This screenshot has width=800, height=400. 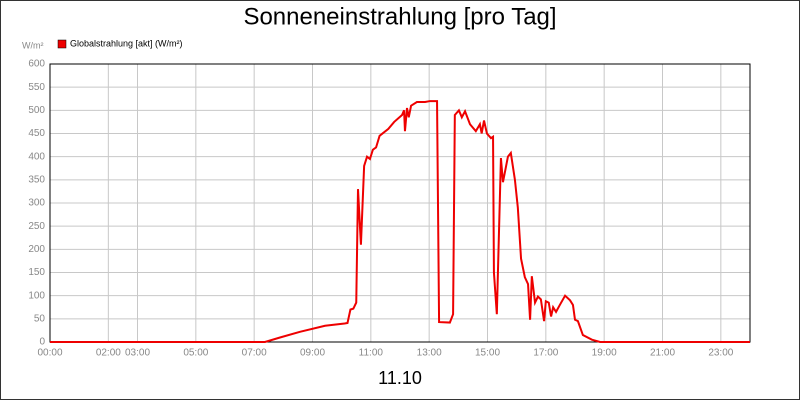 What do you see at coordinates (487, 353) in the screenshot?
I see `x-tick-label: 15:00` at bounding box center [487, 353].